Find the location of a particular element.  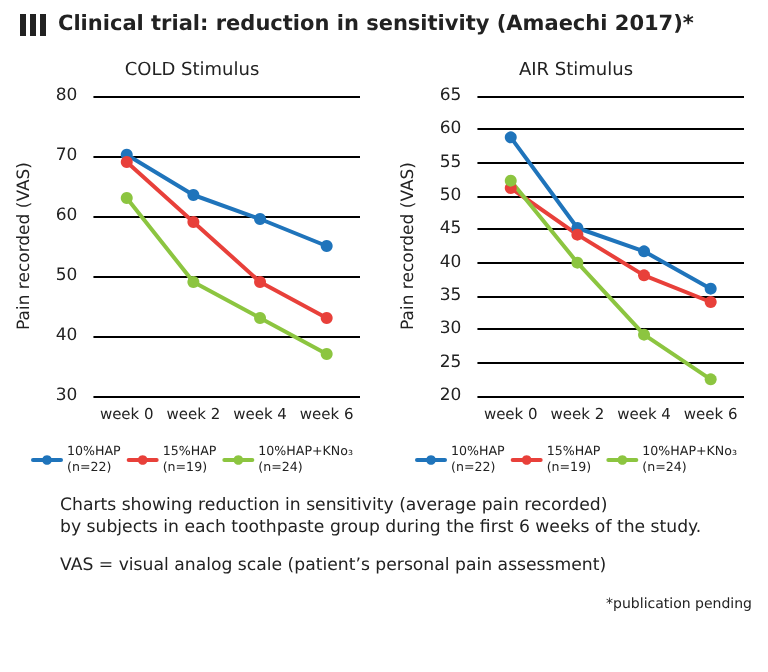

y-tick-label: 35 is located at coordinates (450, 296).